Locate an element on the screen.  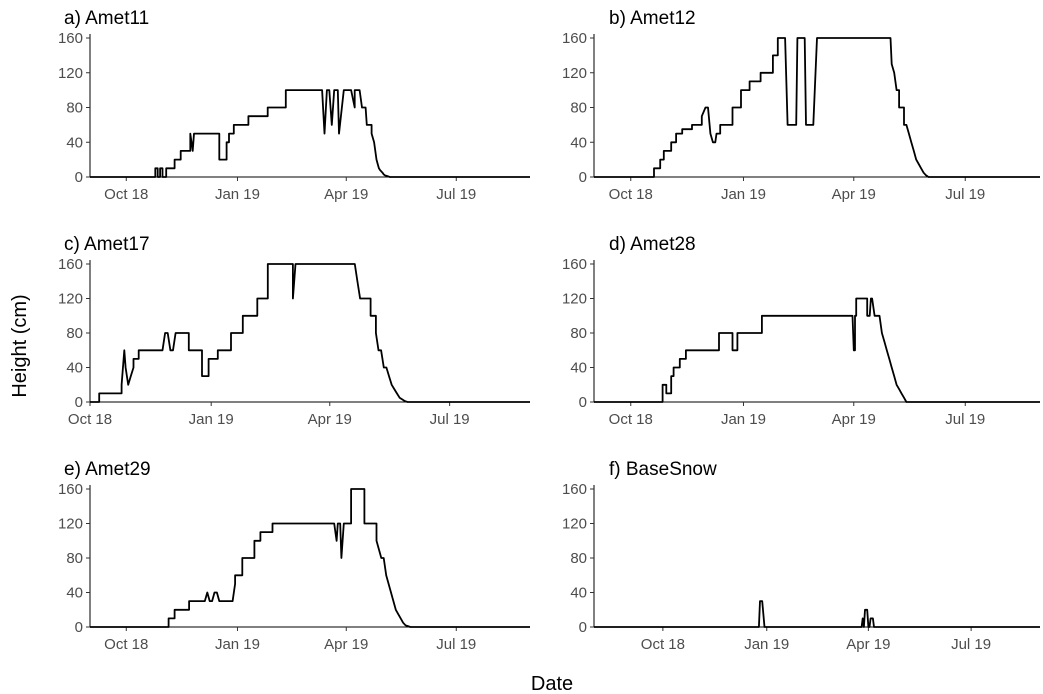
x-axis-title: Date is located at coordinates (552, 683).